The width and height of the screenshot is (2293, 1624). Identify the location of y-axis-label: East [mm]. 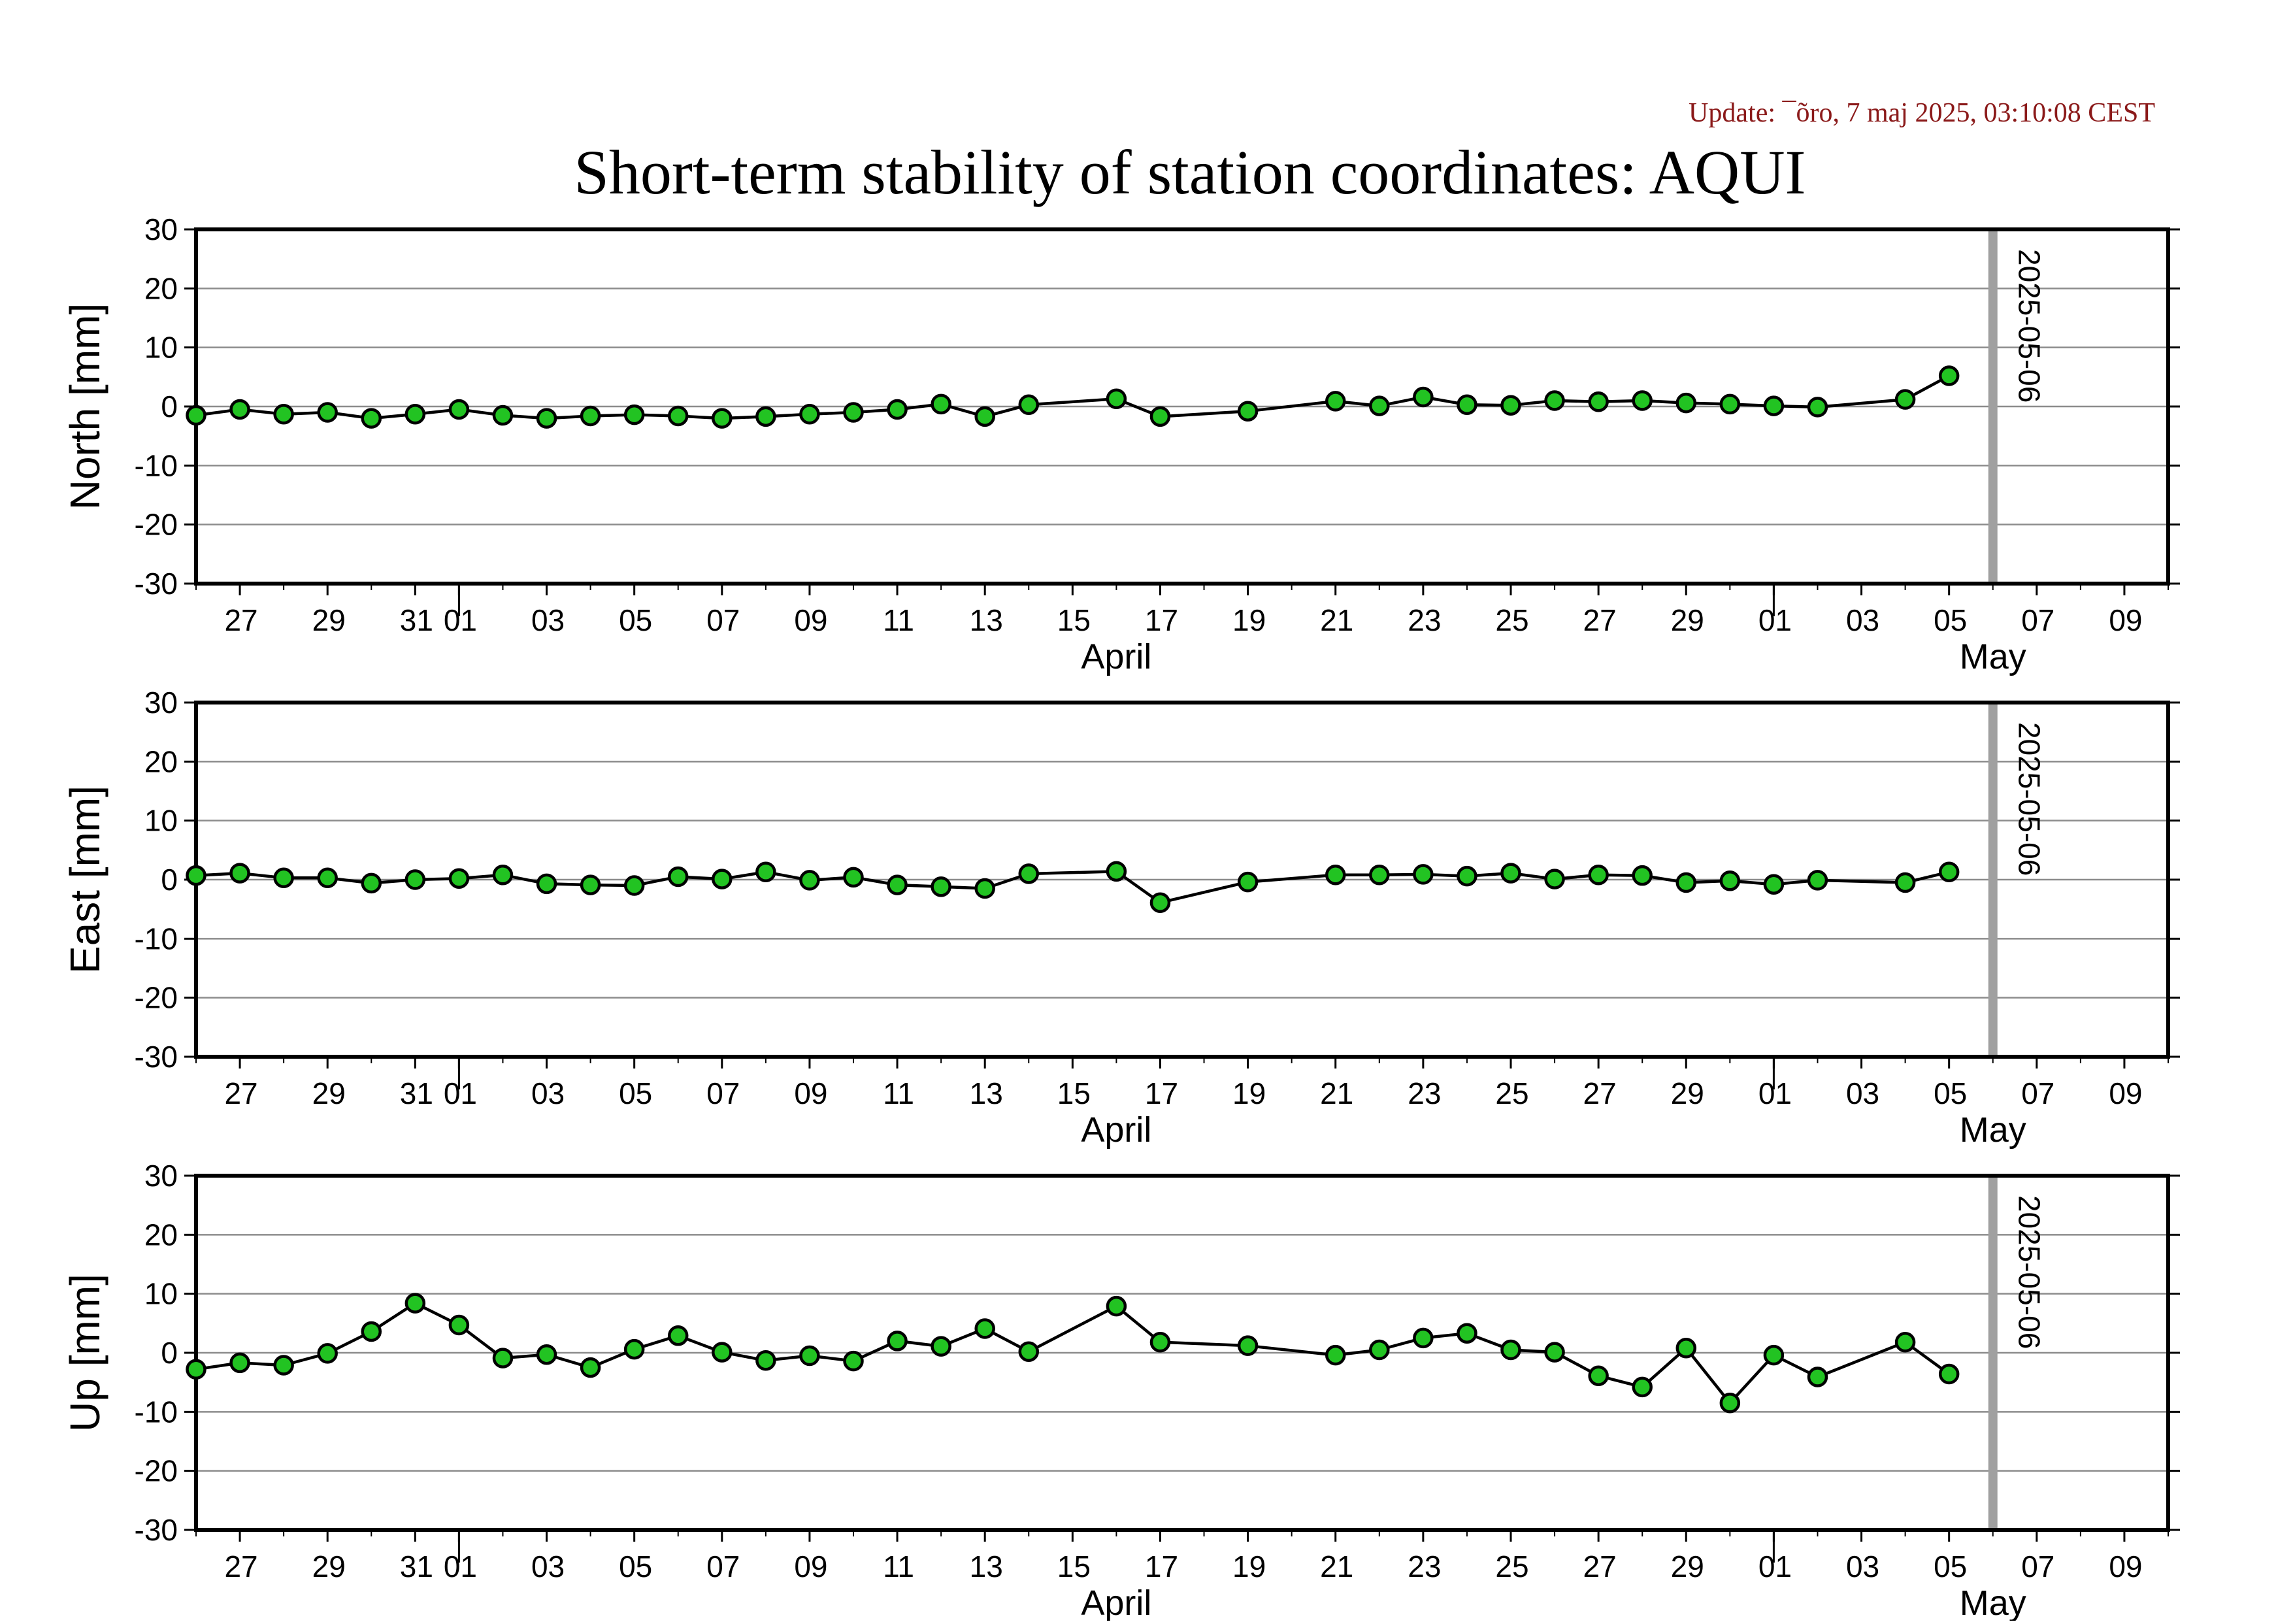
(84, 880).